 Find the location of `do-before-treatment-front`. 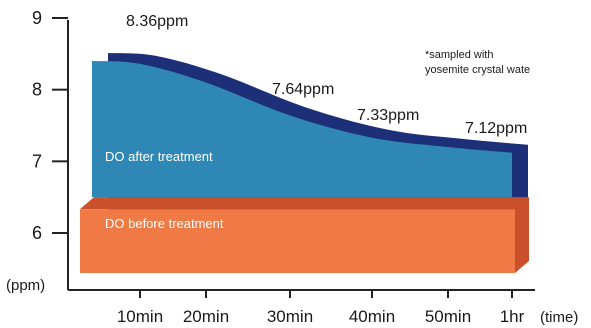

do-before-treatment-front is located at coordinates (297, 241).